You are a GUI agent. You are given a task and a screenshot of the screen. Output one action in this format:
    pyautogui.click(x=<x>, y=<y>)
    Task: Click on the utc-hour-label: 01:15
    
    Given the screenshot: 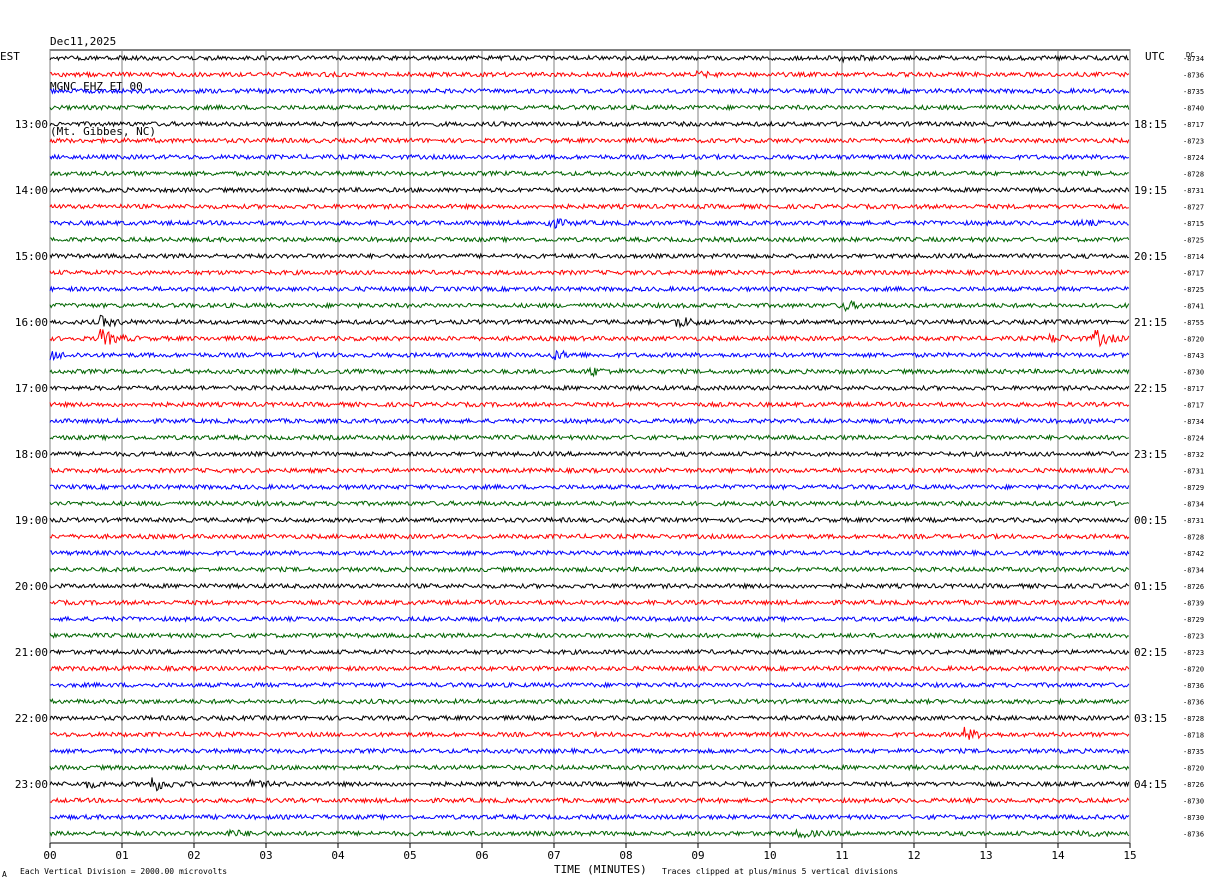 What is the action you would take?
    pyautogui.click(x=1150, y=586)
    